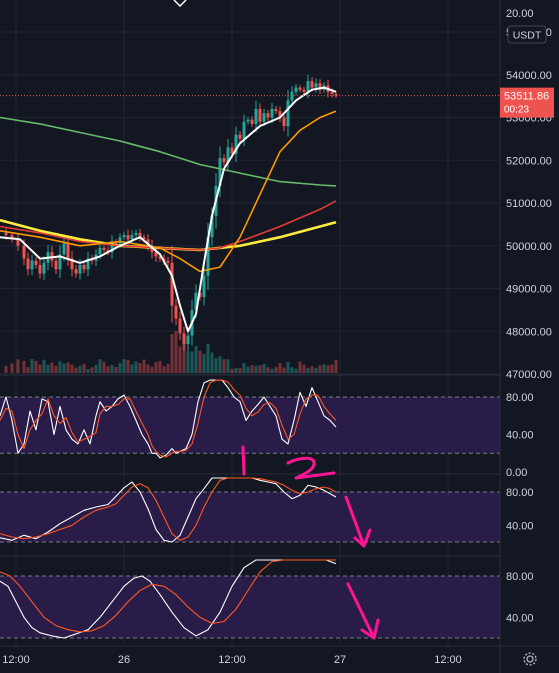 This screenshot has width=559, height=673. Describe the element at coordinates (311, 468) in the screenshot. I see `annotation-digit-two` at that location.